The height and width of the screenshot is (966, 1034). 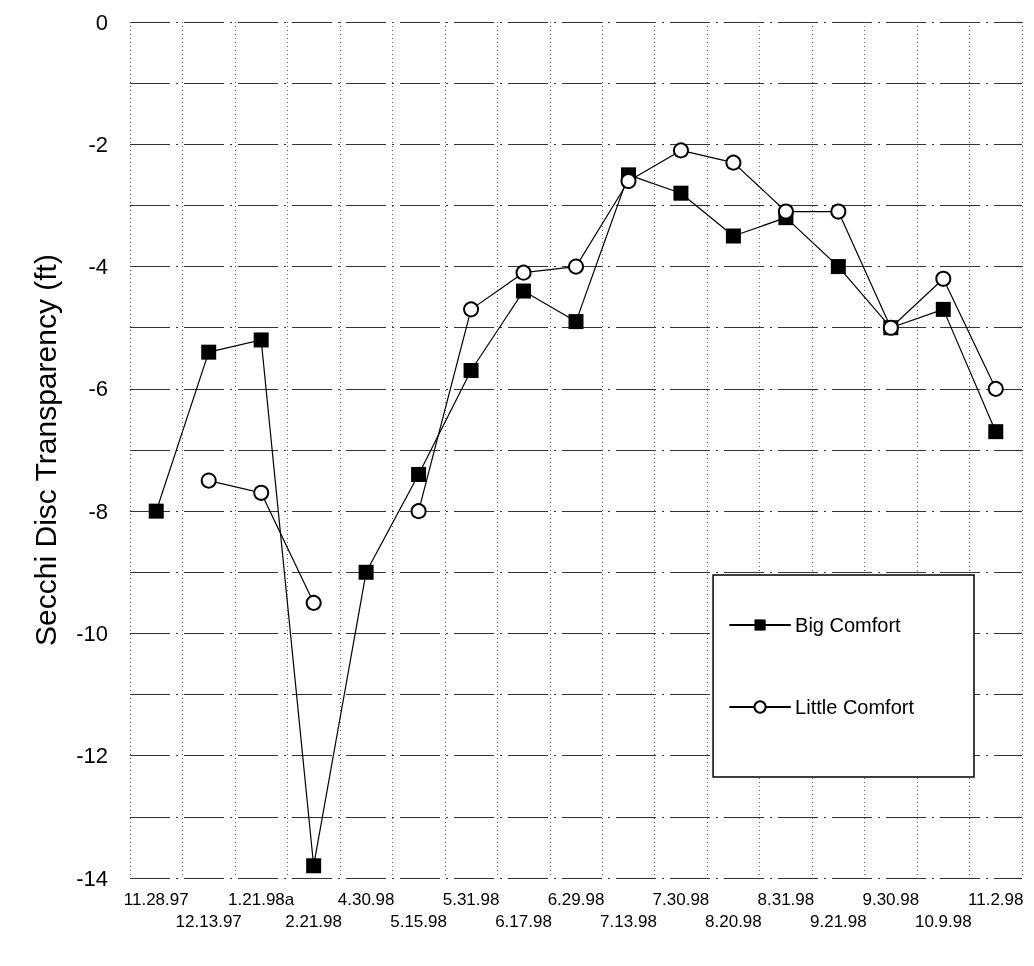 What do you see at coordinates (523, 921) in the screenshot?
I see `x-tick-label: 6.17.98` at bounding box center [523, 921].